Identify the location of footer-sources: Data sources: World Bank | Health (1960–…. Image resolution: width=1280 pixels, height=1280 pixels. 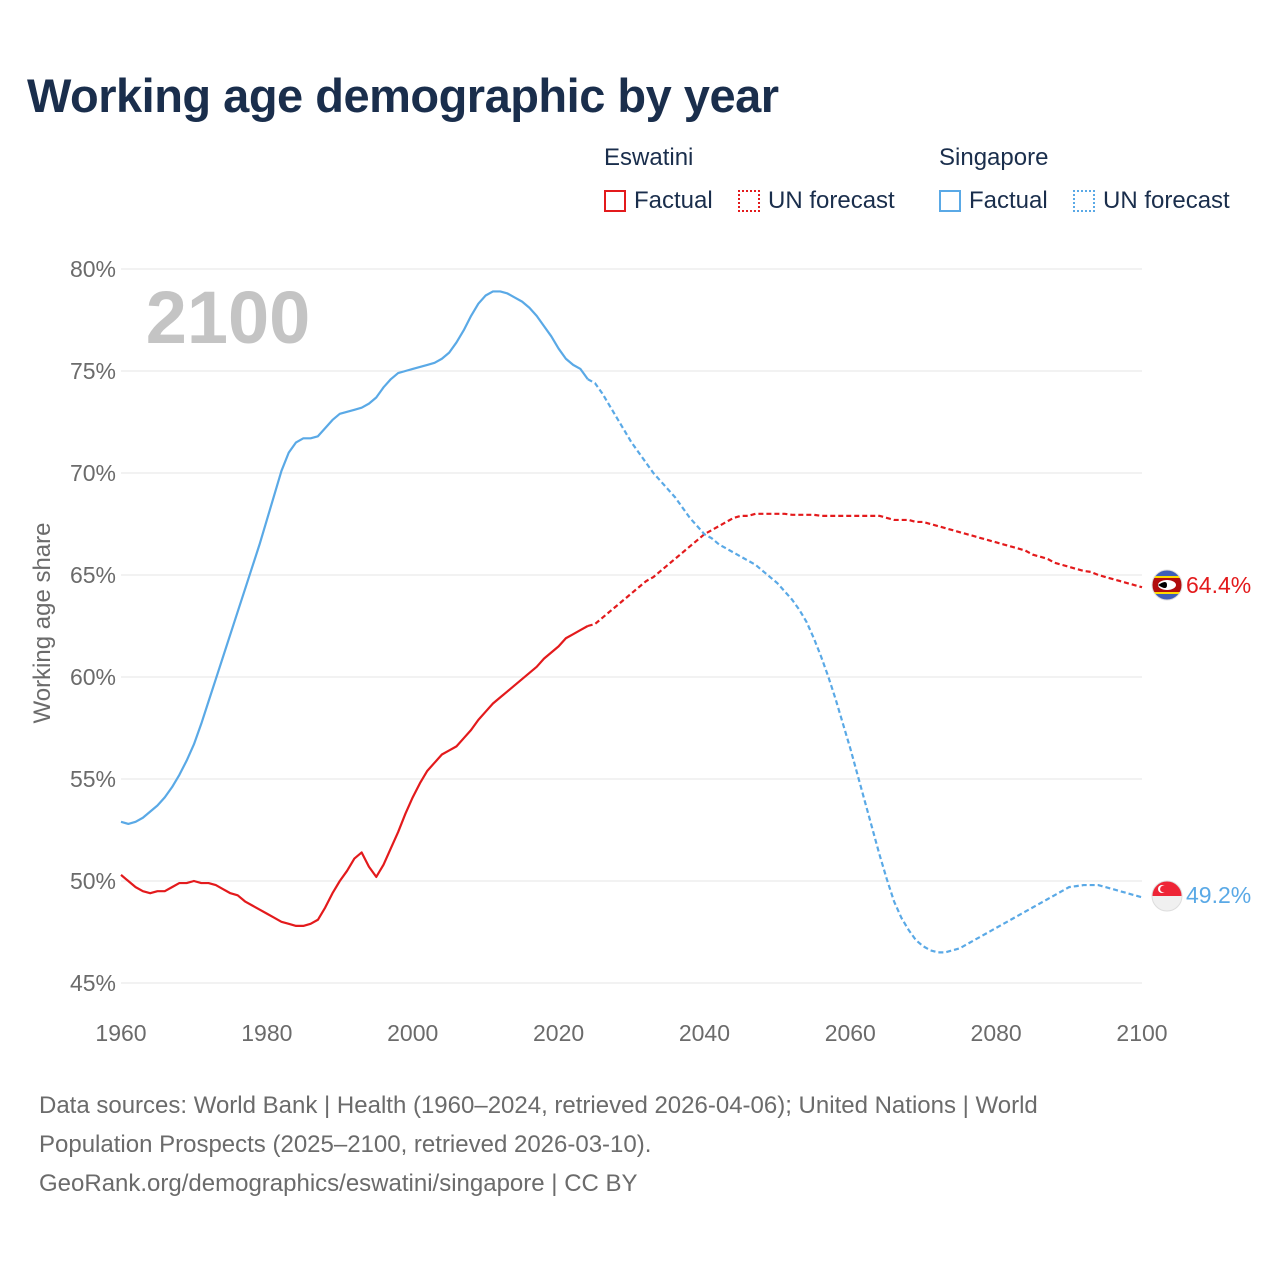
(639, 1144).